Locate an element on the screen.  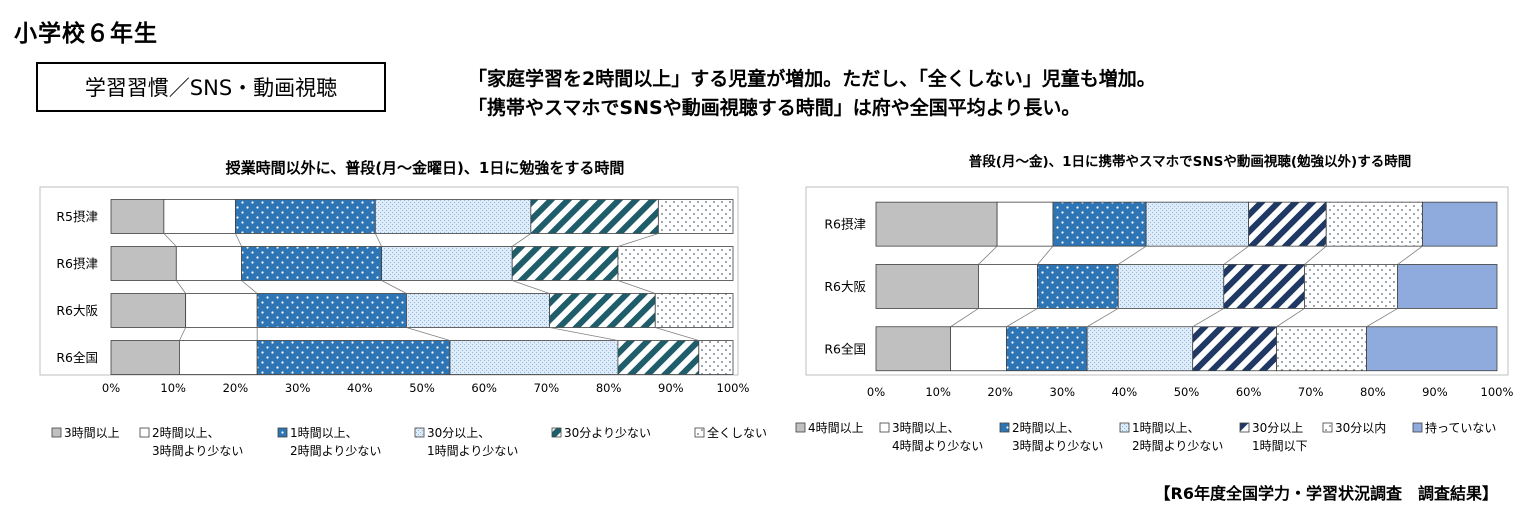
topic-label: 学習習慣／SNS・動画視聴 is located at coordinates (211, 88).